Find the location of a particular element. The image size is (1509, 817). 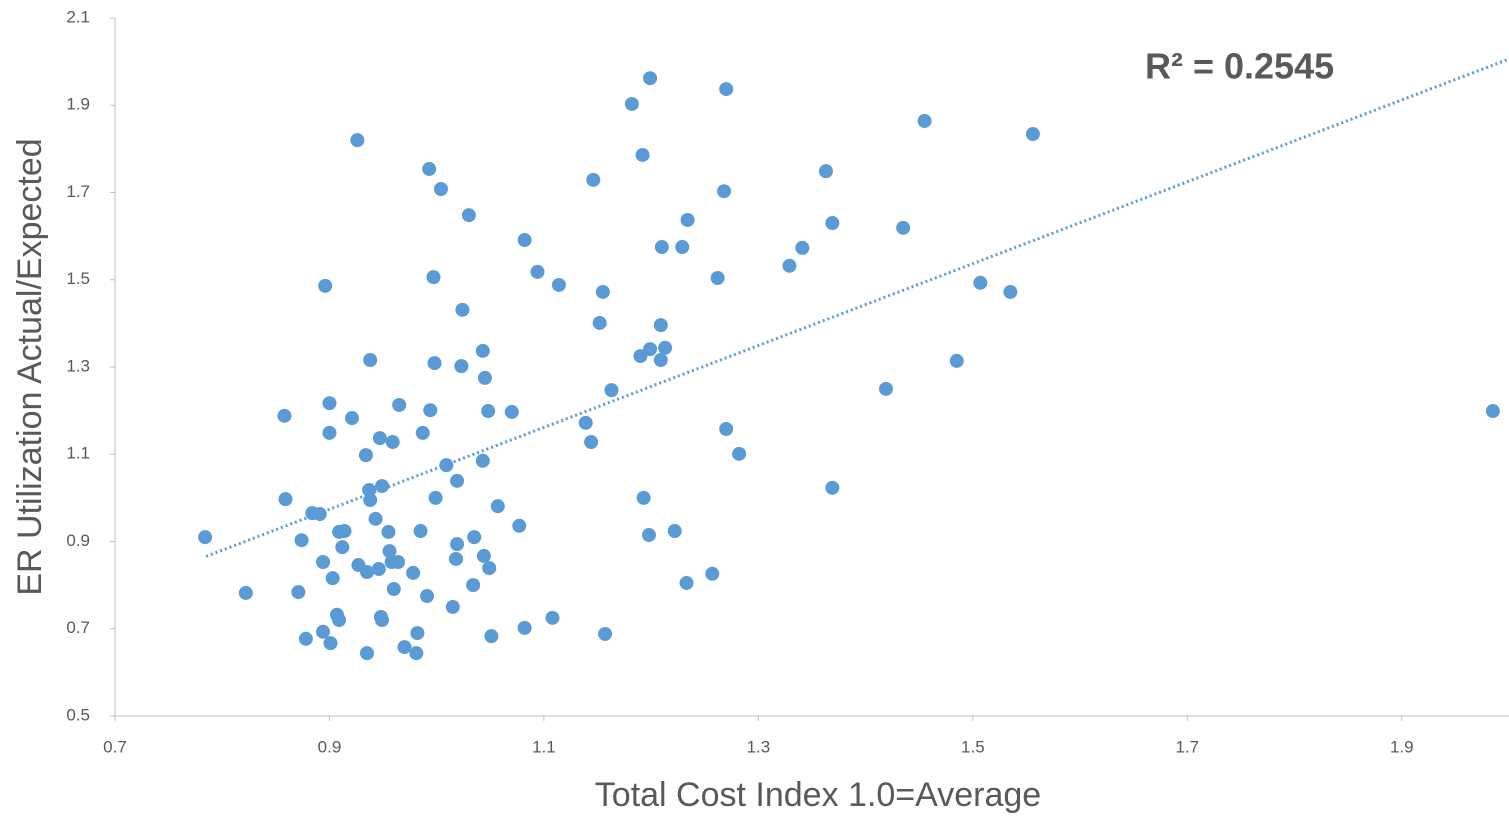

y-tick-label: 1.9 is located at coordinates (78, 104).